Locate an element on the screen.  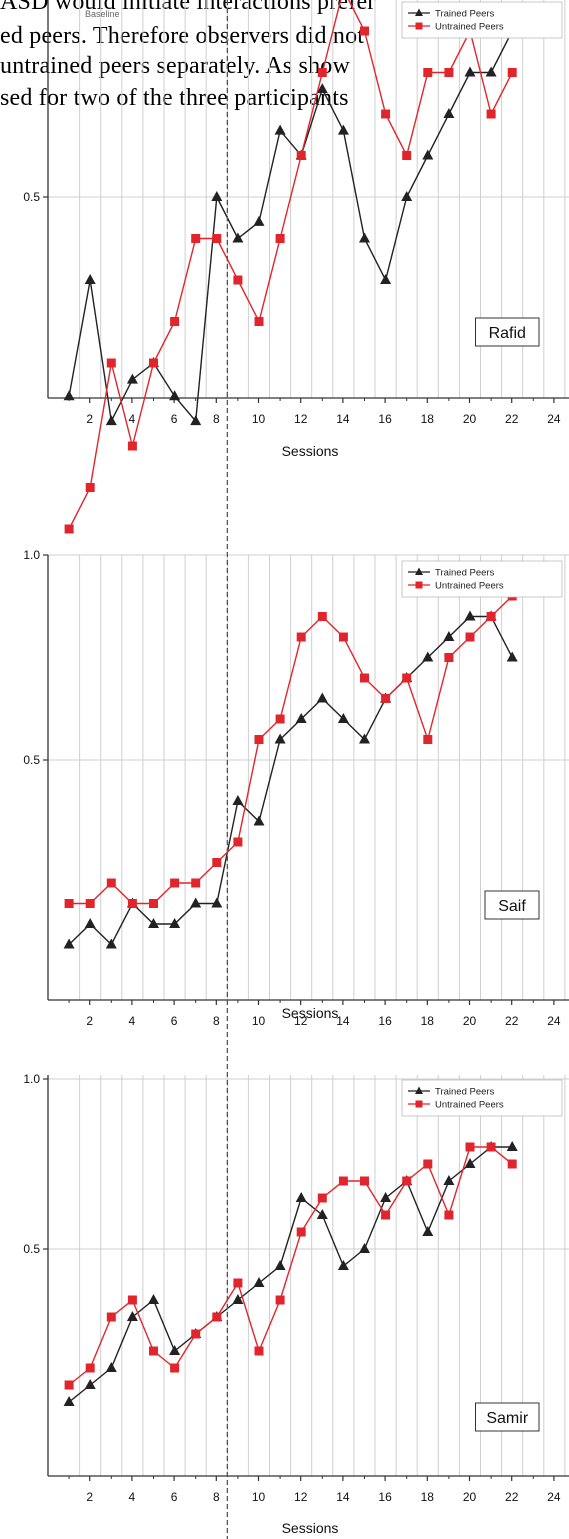
legend-label: Trained Peers is located at coordinates (465, 14).